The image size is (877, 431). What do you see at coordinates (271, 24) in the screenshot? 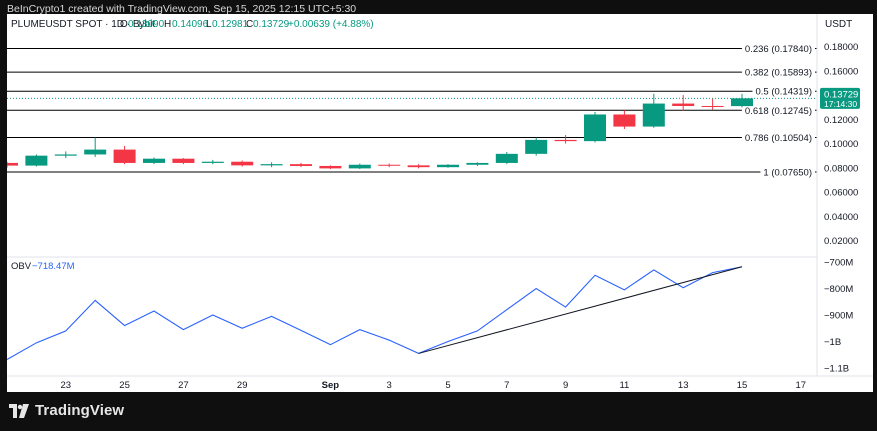
I see `close-value: 0.13729` at bounding box center [271, 24].